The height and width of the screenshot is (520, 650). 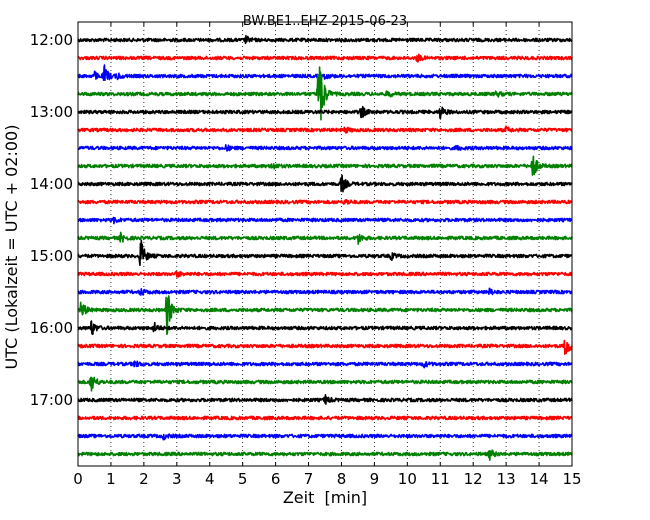 I want to click on x-tick-label-12: 12, so click(x=473, y=479).